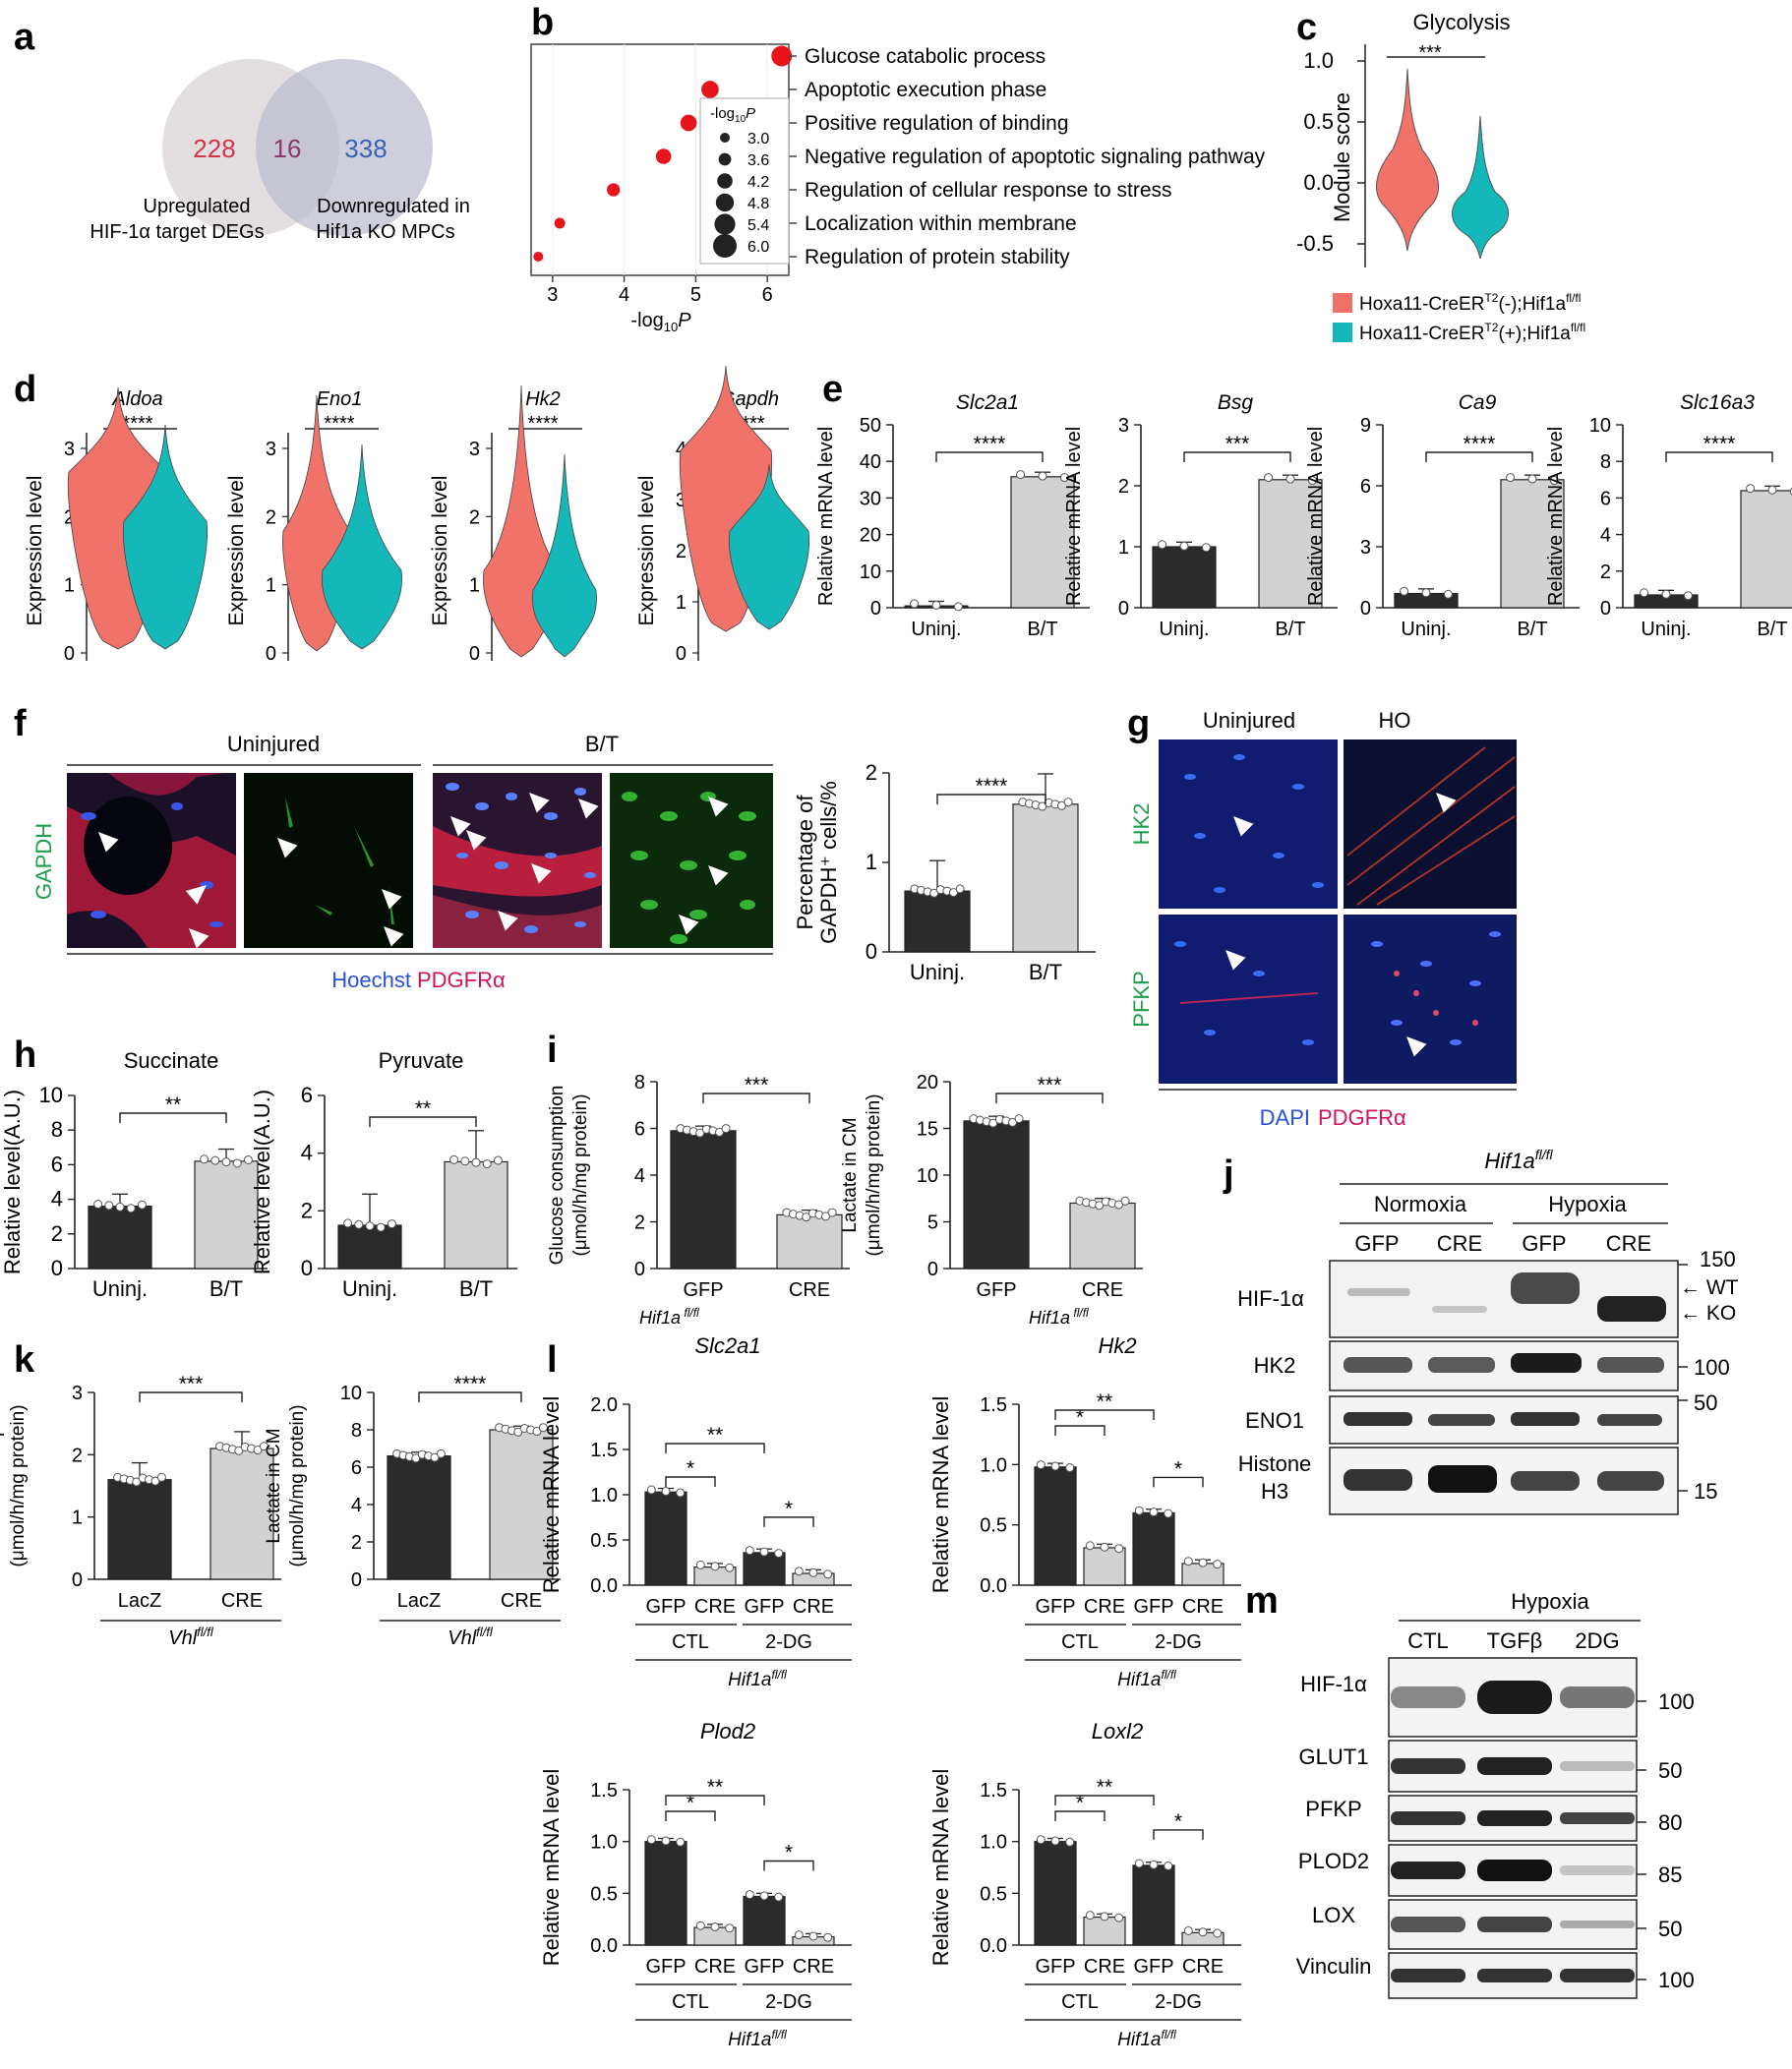 The image size is (1792, 2069). I want to click on bar-sig-label: ***, so click(1050, 1085).